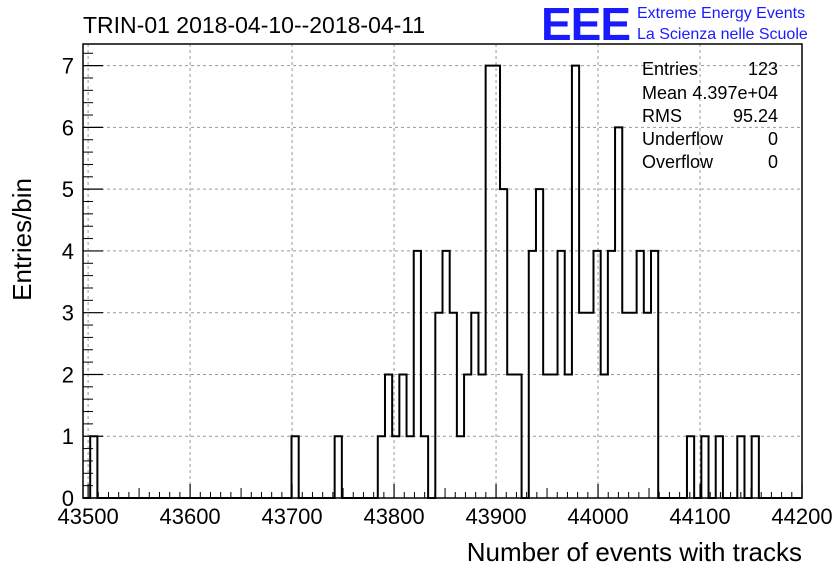  Describe the element at coordinates (721, 13) in the screenshot. I see `logo-line-1: Extreme Energy Events` at that location.